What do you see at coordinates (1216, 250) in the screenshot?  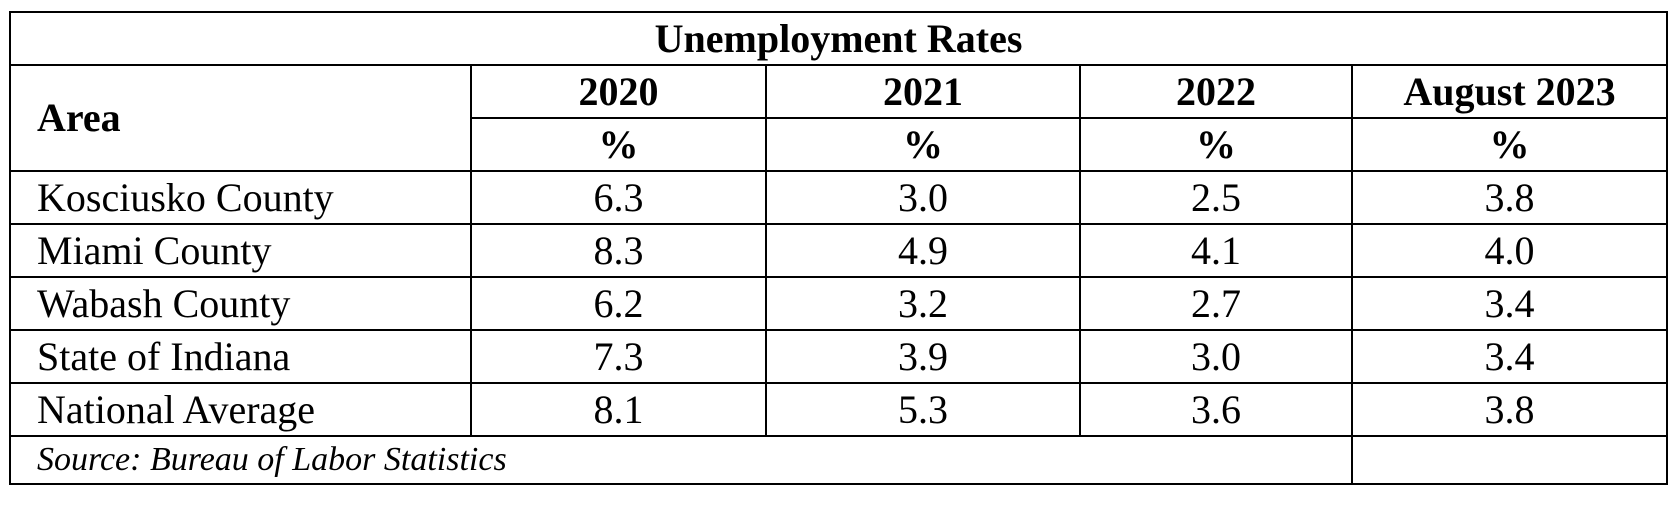 I see `rate-value: 4.1` at bounding box center [1216, 250].